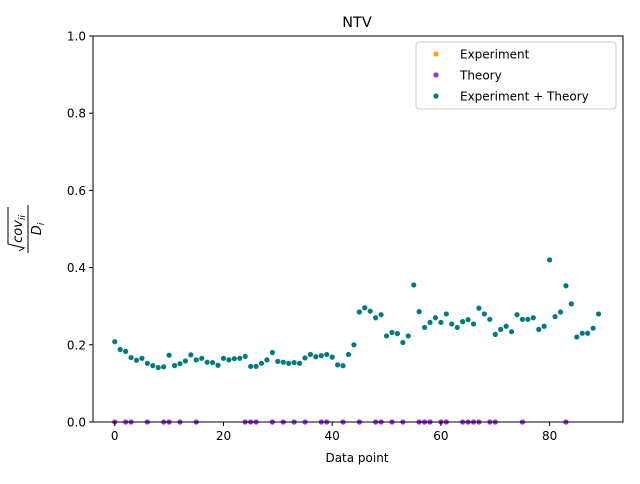 Image resolution: width=640 pixels, height=484 pixels. I want to click on x-tick-label: 0, so click(115, 436).